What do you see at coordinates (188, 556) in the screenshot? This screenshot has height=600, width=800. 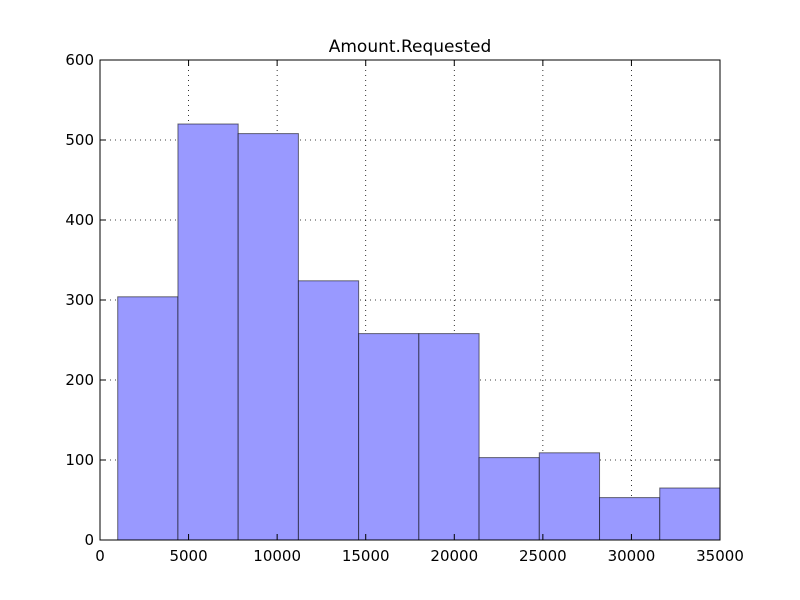 I see `x-tick-label: 5000` at bounding box center [188, 556].